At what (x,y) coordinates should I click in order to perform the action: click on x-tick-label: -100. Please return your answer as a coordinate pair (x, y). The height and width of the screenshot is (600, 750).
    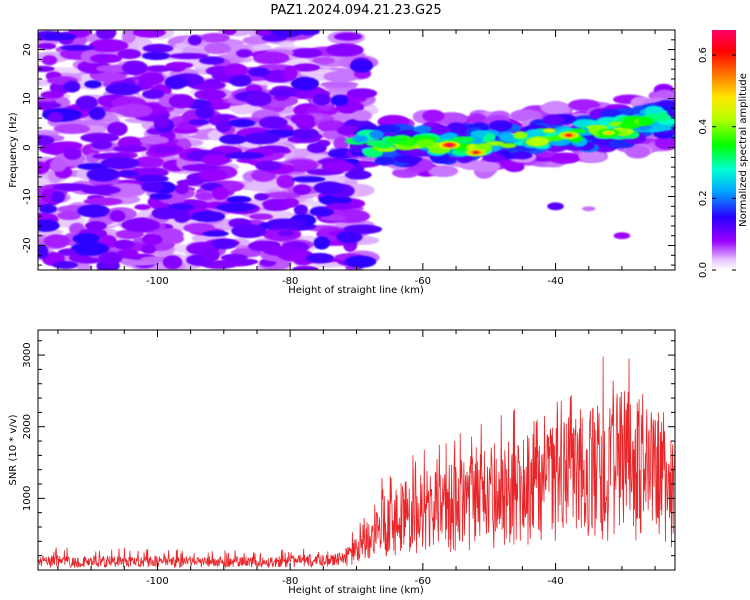
    Looking at the image, I should click on (157, 581).